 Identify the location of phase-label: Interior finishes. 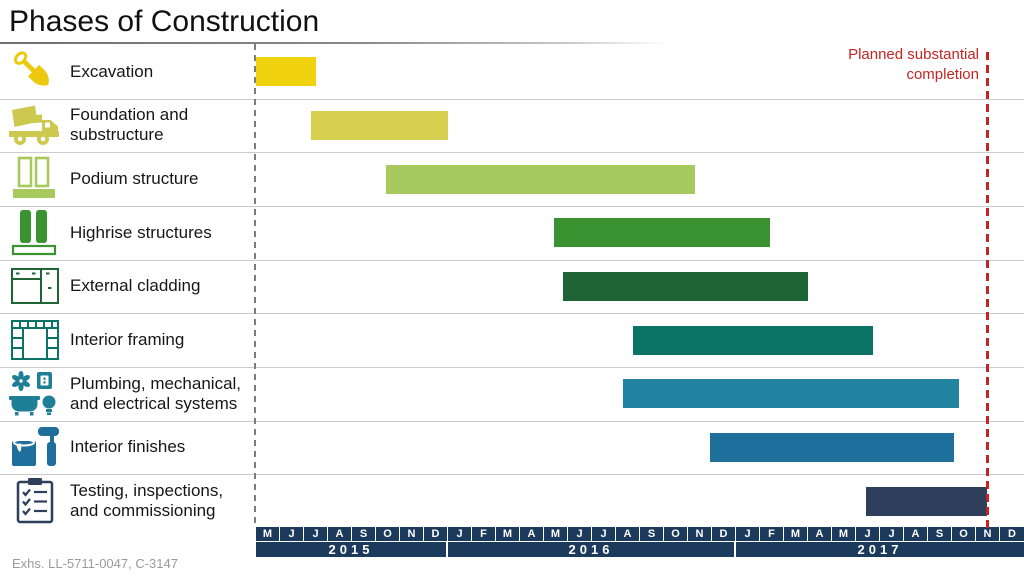
(128, 447).